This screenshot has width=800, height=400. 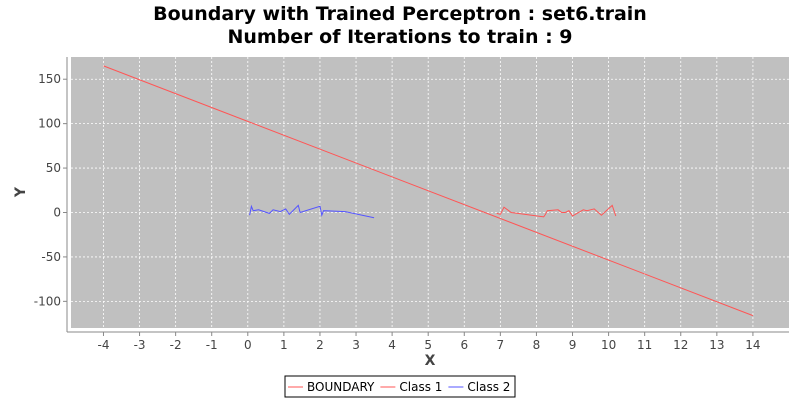 I want to click on y-tick-label: -50, so click(x=51, y=257).